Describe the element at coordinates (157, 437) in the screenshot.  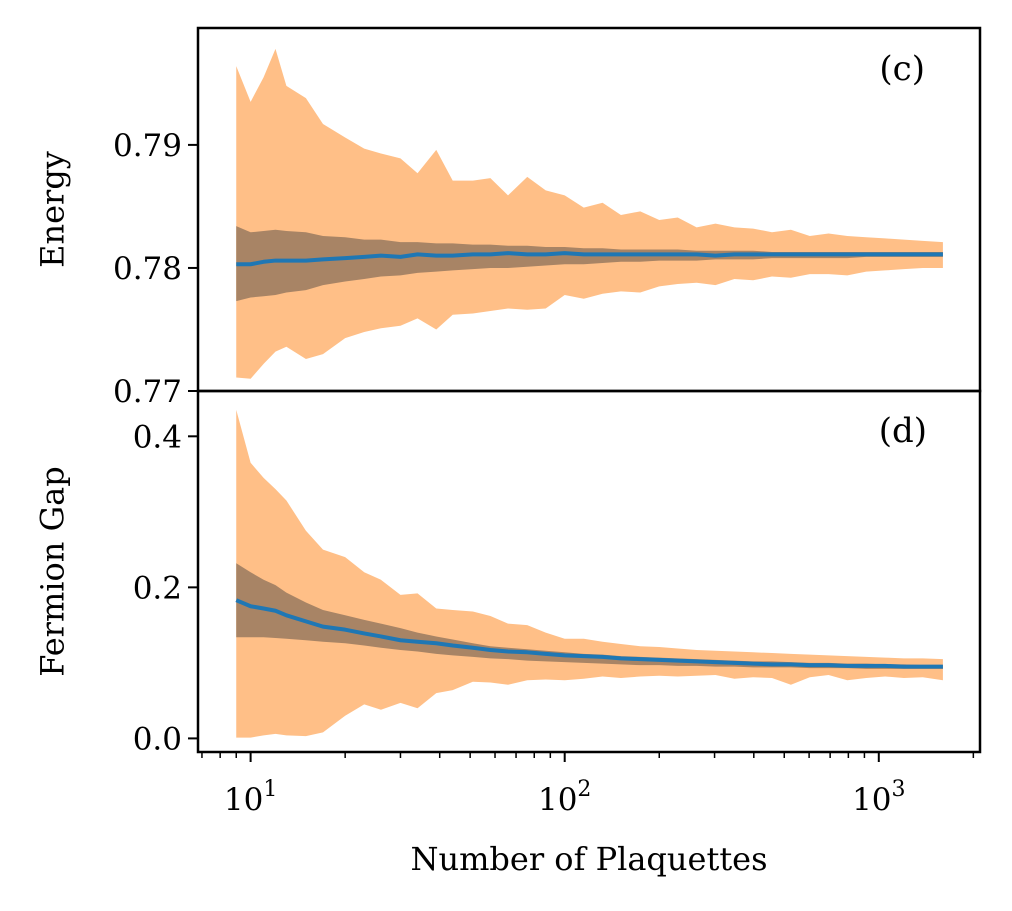
I see `y-tick-label: 0.4` at that location.